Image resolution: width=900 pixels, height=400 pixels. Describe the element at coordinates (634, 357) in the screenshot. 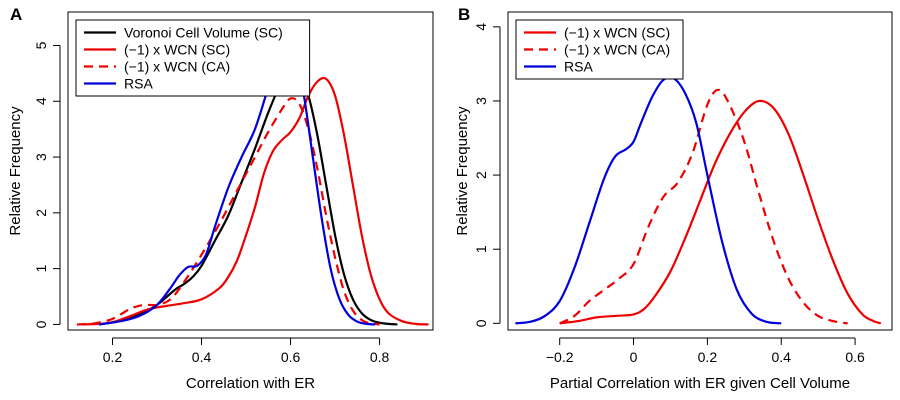

I see `x-tick-label: 0` at that location.